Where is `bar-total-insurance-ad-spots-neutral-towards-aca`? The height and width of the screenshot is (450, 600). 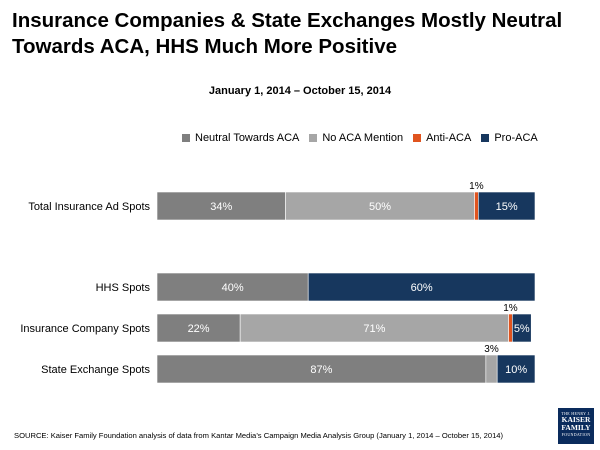 bar-total-insurance-ad-spots-neutral-towards-aca is located at coordinates (221, 206).